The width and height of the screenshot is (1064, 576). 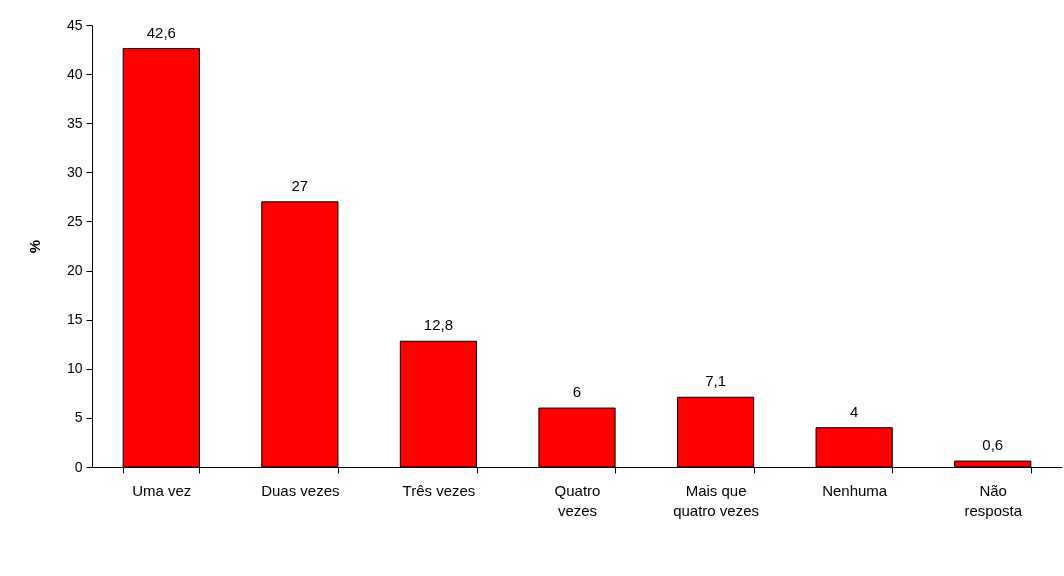 I want to click on y-tick-label: 5, so click(x=78, y=417).